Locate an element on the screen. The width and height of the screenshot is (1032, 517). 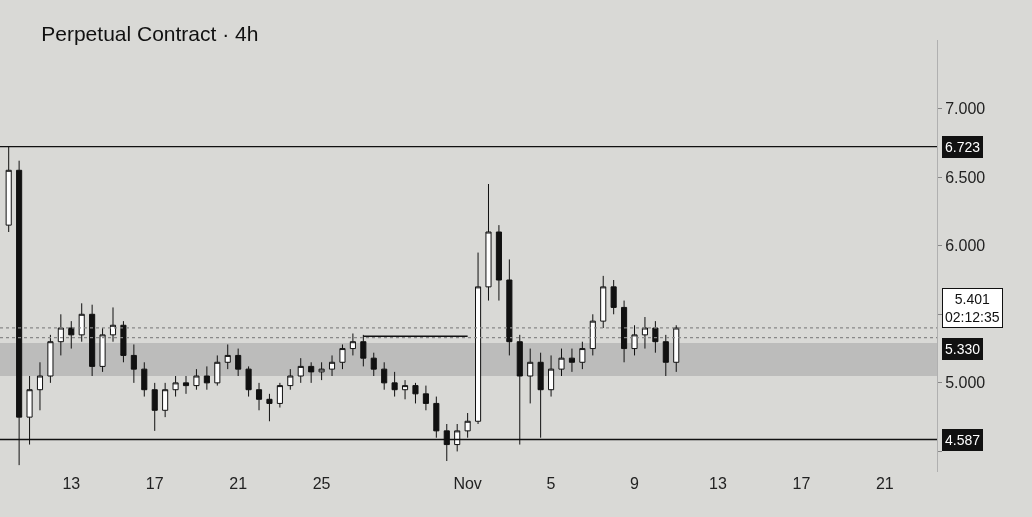
ref-line-label: 5.330 is located at coordinates (963, 349).